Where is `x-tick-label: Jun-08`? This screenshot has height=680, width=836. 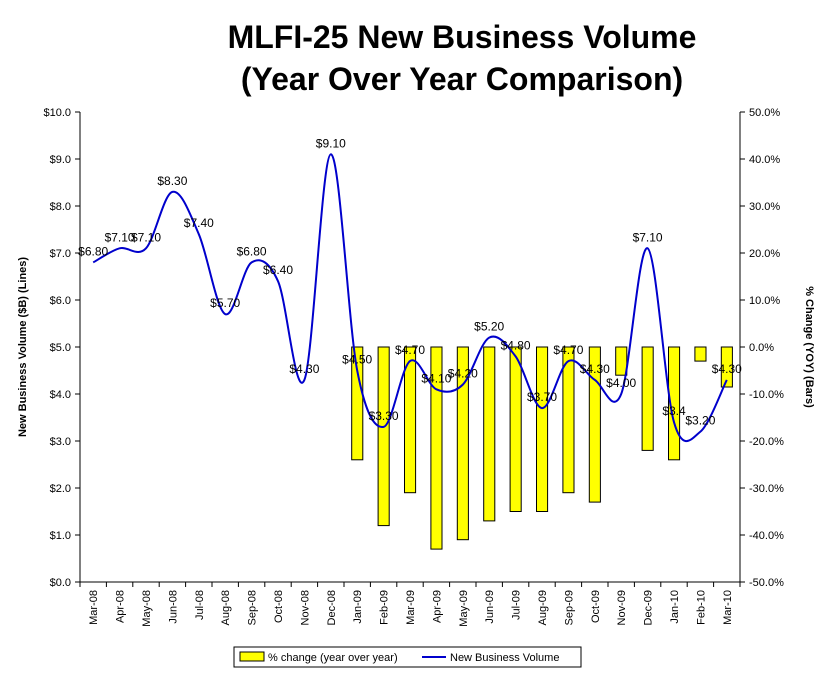 x-tick-label: Jun-08 is located at coordinates (173, 607).